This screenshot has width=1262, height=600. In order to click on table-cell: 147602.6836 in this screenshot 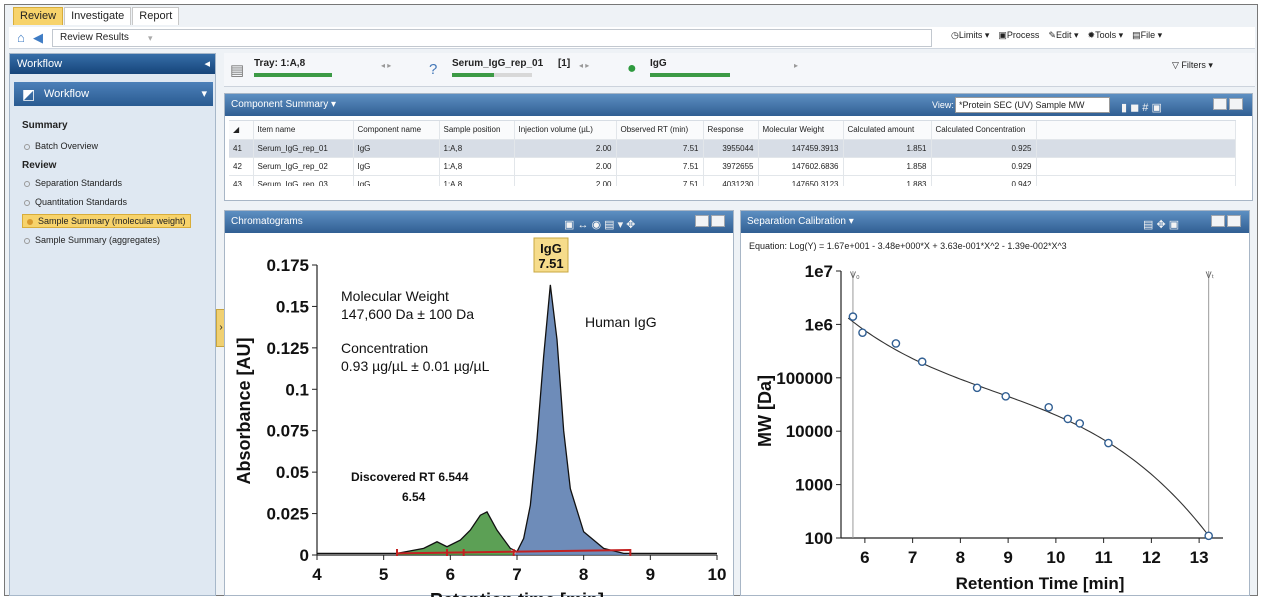, I will do `click(801, 166)`.